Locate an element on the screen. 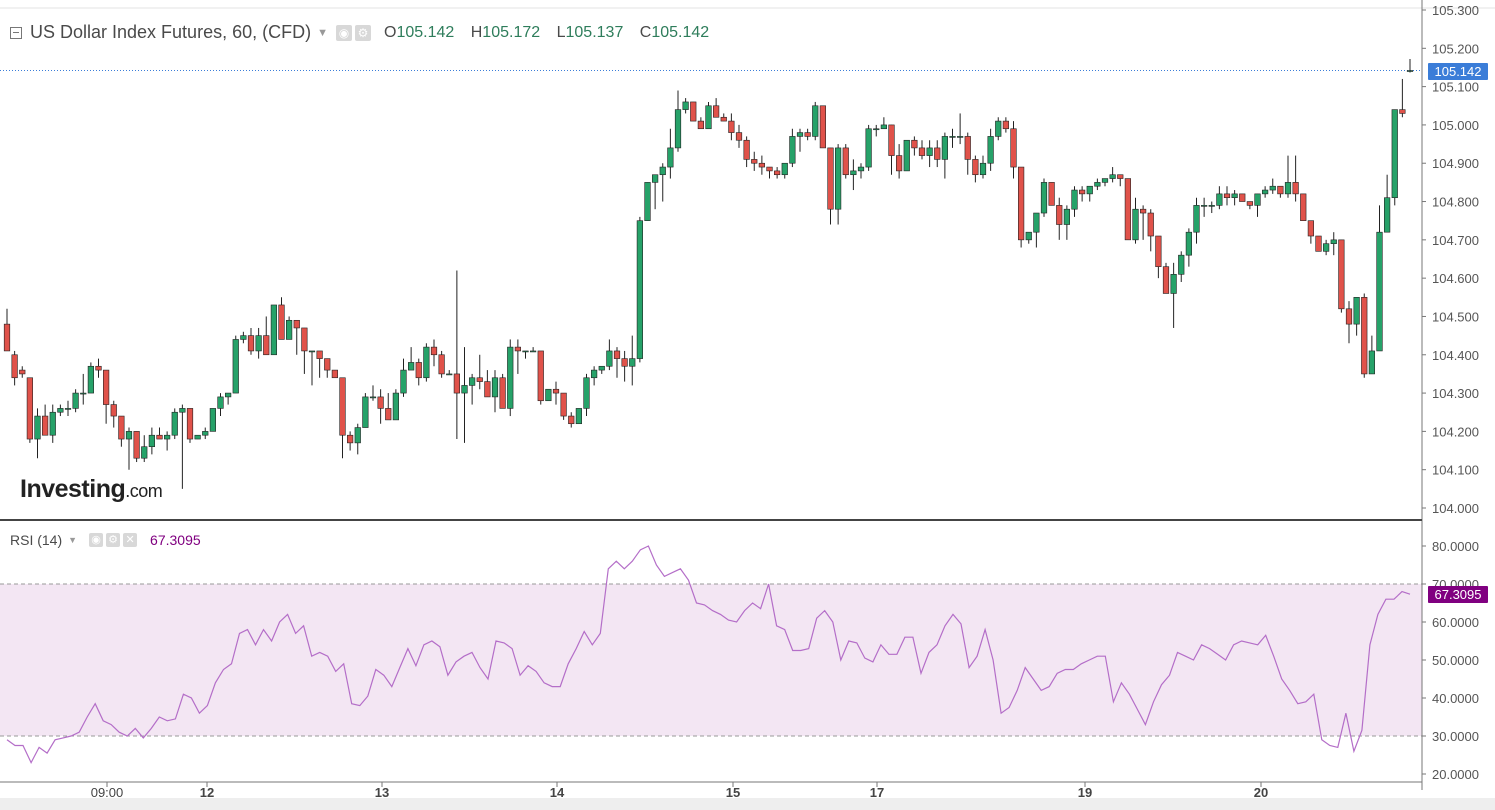 Image resolution: width=1495 pixels, height=810 pixels. time-axis-strip is located at coordinates (747, 804).